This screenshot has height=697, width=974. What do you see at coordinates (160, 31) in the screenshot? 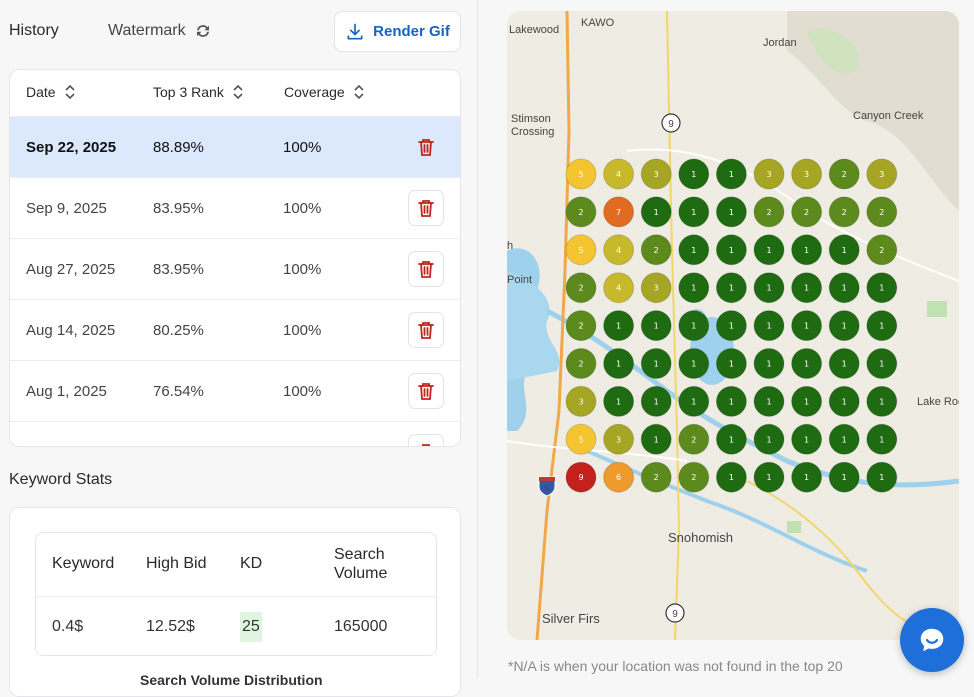
I see `watermark-toggle: Watermark` at bounding box center [160, 31].